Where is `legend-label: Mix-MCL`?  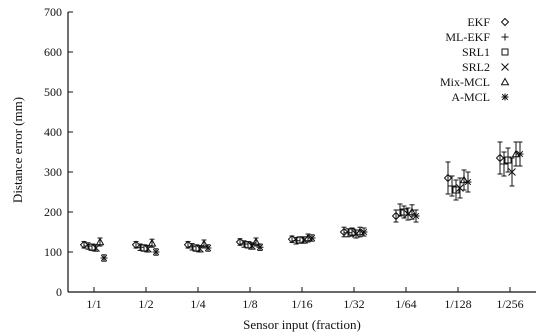
legend-label: Mix-MCL is located at coordinates (465, 82).